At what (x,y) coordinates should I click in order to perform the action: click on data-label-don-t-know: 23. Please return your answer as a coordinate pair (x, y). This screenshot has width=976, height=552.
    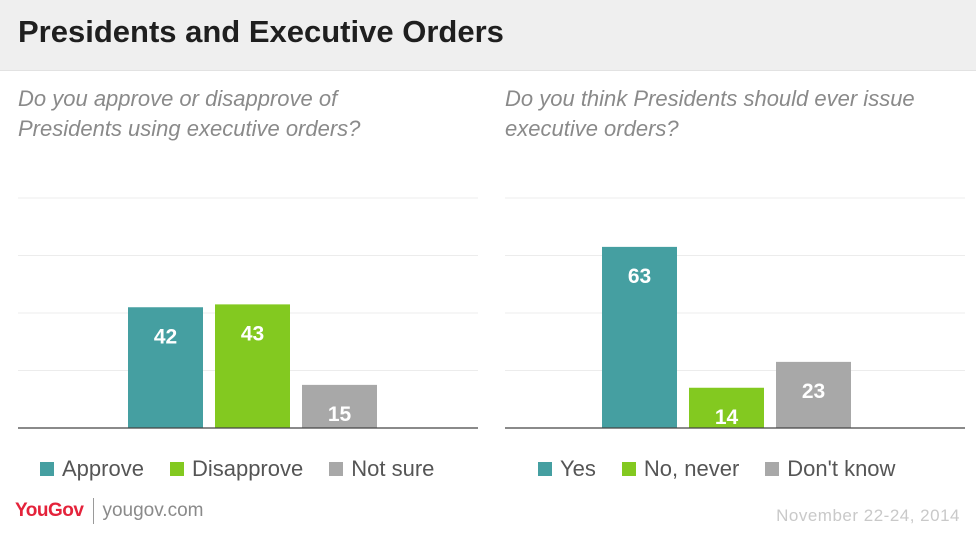
    Looking at the image, I should click on (813, 391).